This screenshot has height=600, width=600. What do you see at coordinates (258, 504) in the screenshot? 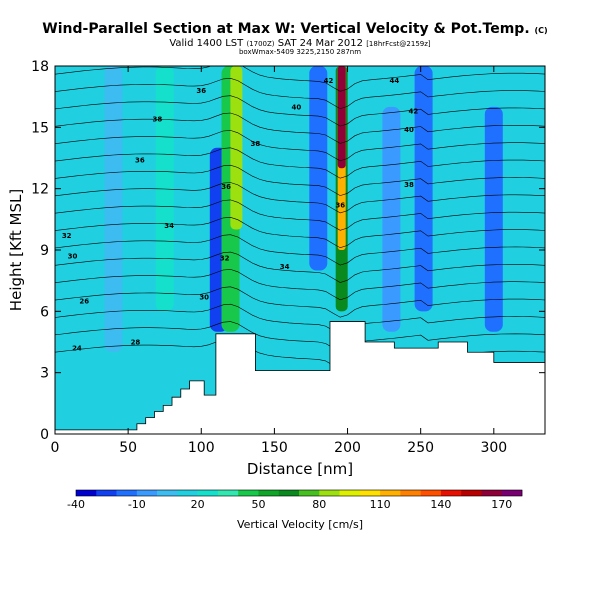
I see `colorbar-tick-3: 50` at bounding box center [258, 504].